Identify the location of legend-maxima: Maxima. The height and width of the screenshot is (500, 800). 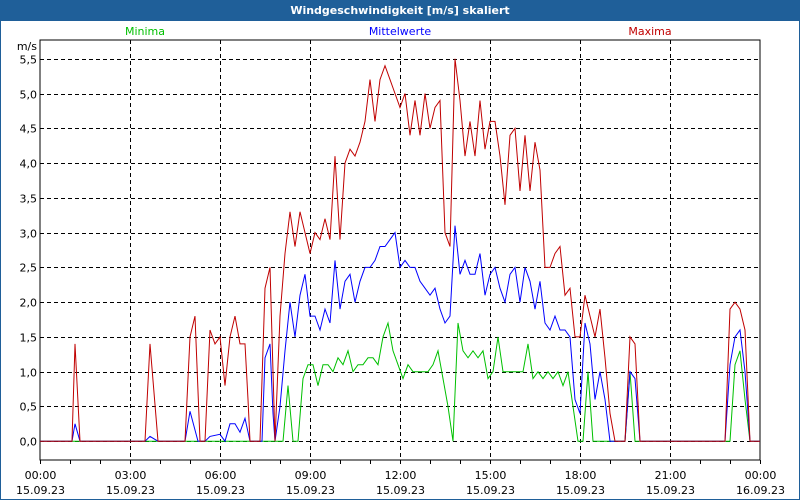
(649, 31).